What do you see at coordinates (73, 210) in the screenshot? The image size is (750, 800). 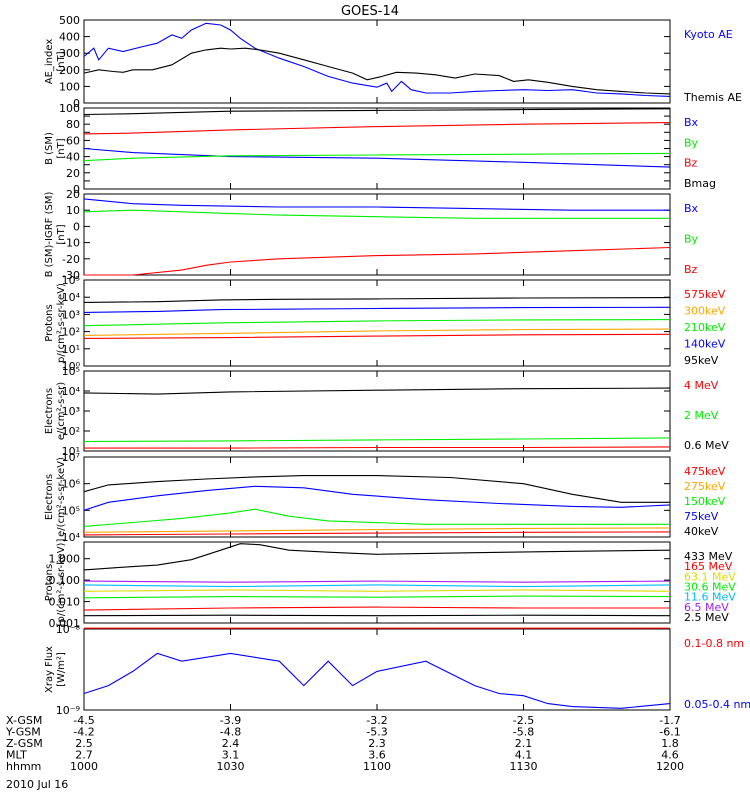 I see `y-tick-label: 10` at bounding box center [73, 210].